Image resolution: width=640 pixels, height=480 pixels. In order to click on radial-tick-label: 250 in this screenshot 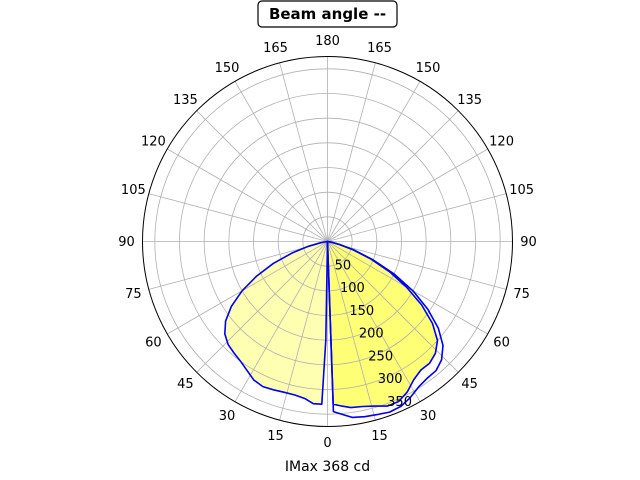, I will do `click(380, 356)`.